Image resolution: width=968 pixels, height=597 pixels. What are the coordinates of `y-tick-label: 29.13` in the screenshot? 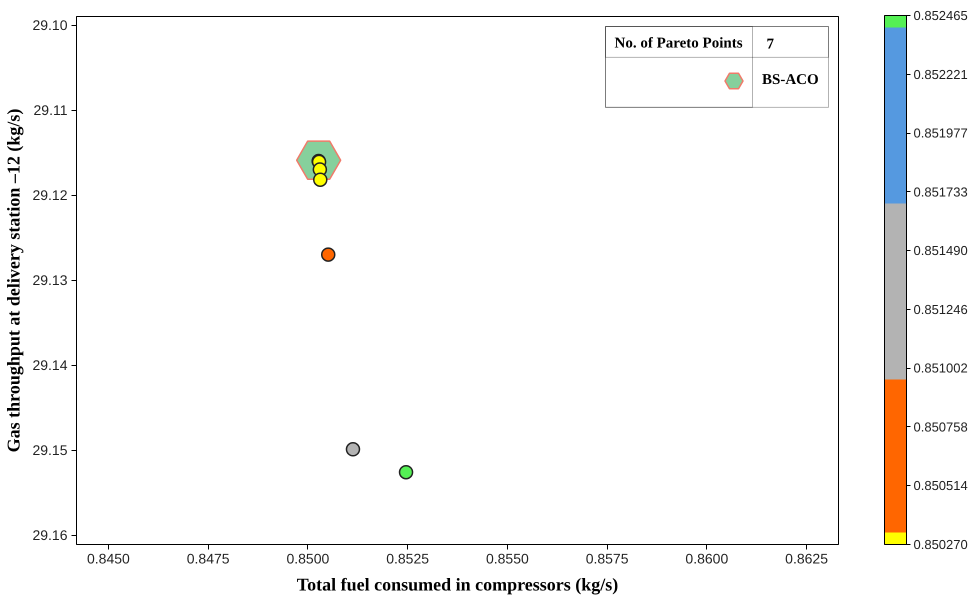 It's located at (50, 280).